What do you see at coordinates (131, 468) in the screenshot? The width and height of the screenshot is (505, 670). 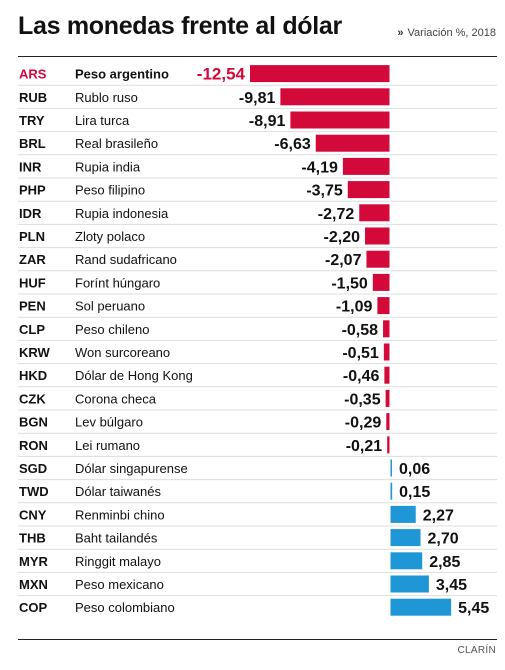 I see `currency-name-label: Dólar singapurense` at bounding box center [131, 468].